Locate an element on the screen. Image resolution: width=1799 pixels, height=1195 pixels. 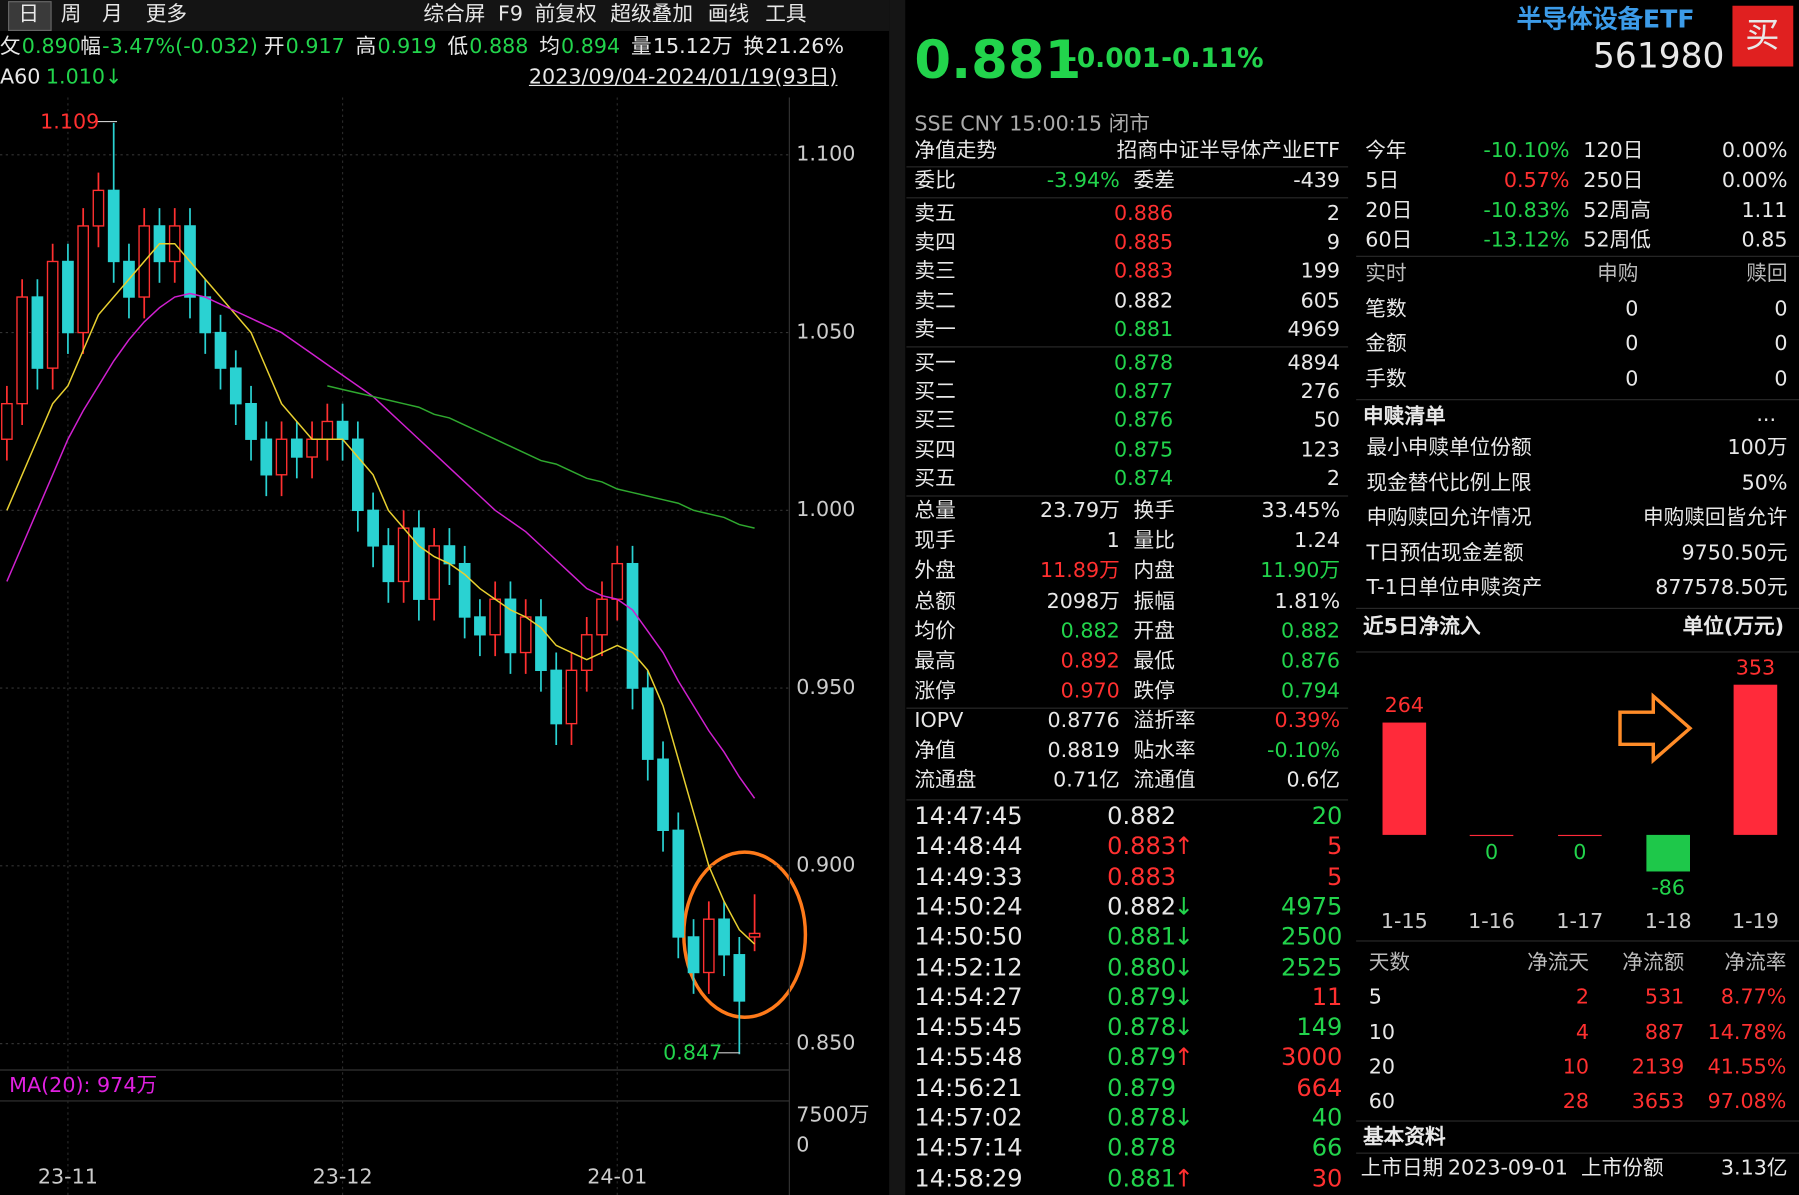
cell: 溢折率 is located at coordinates (1164, 720).